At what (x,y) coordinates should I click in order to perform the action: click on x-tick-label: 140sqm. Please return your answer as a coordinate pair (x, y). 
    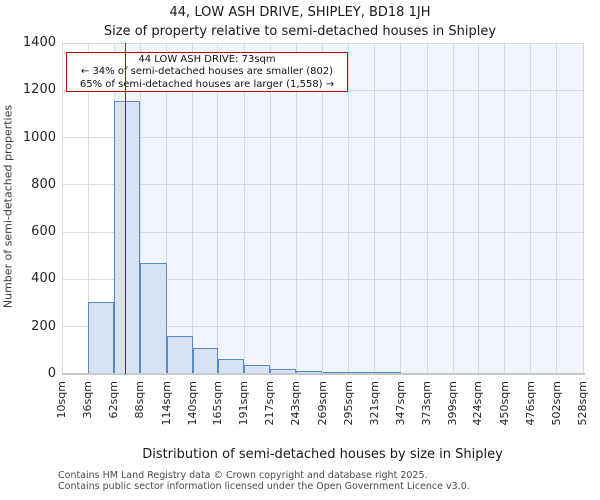
    Looking at the image, I should click on (192, 403).